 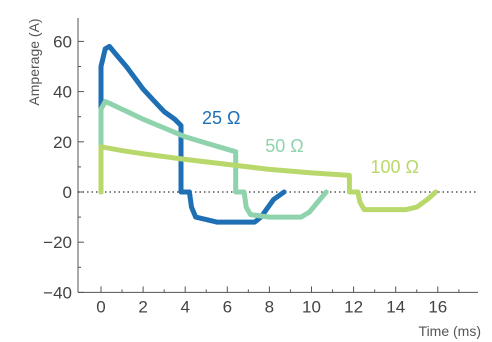 I want to click on y-tick-label: −40, so click(x=57, y=292).